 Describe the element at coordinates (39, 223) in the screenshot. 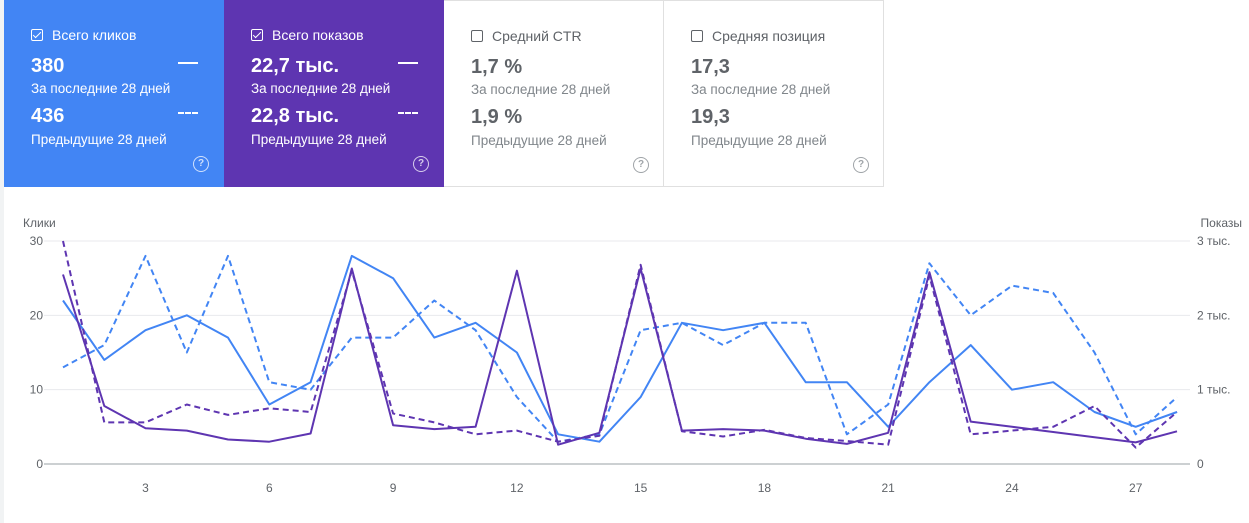

I see `left-axis-title: Клики` at that location.